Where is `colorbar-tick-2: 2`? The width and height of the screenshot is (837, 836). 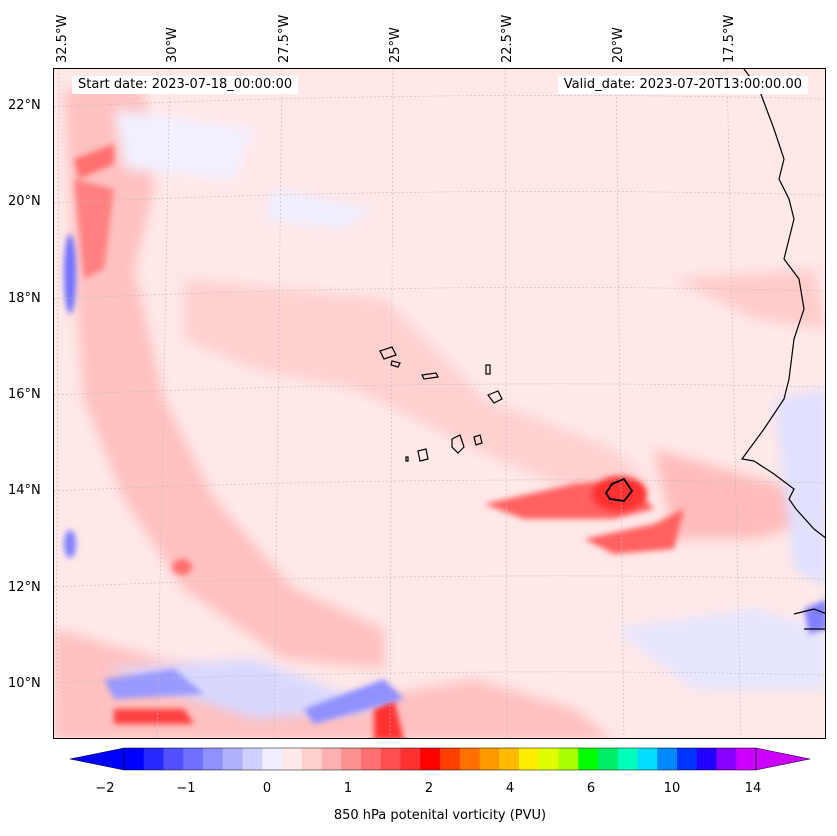
colorbar-tick-2: 2 is located at coordinates (429, 788).